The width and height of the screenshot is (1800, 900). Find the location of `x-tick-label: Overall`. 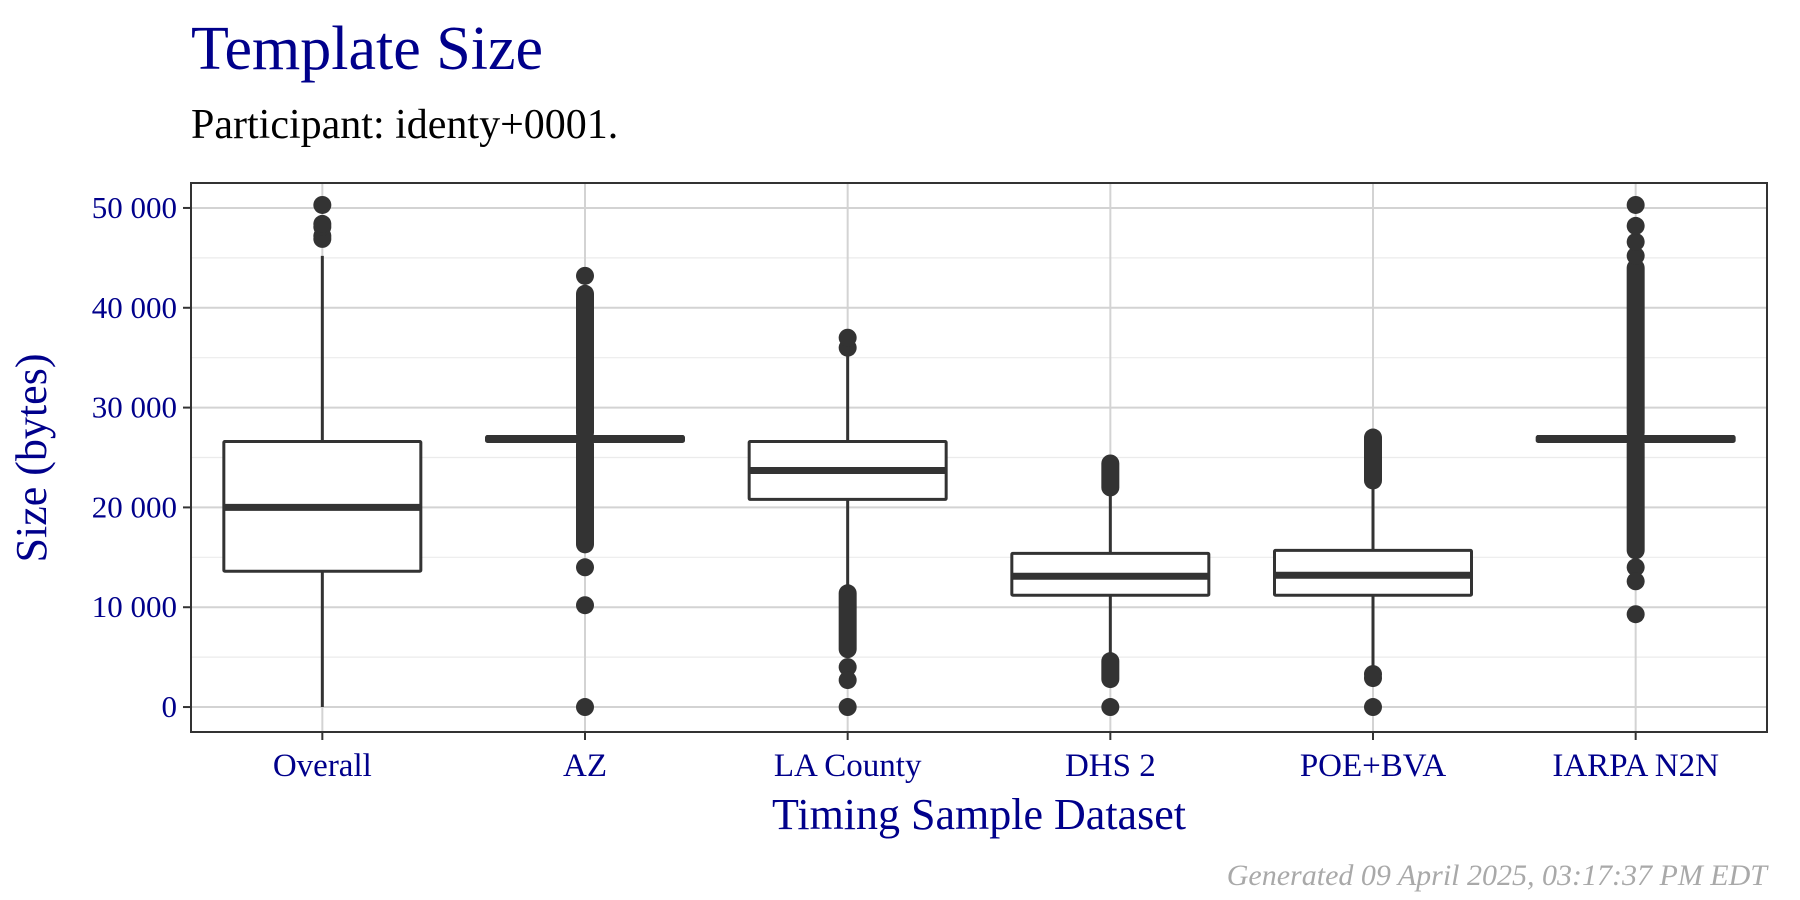

x-tick-label: Overall is located at coordinates (322, 766).